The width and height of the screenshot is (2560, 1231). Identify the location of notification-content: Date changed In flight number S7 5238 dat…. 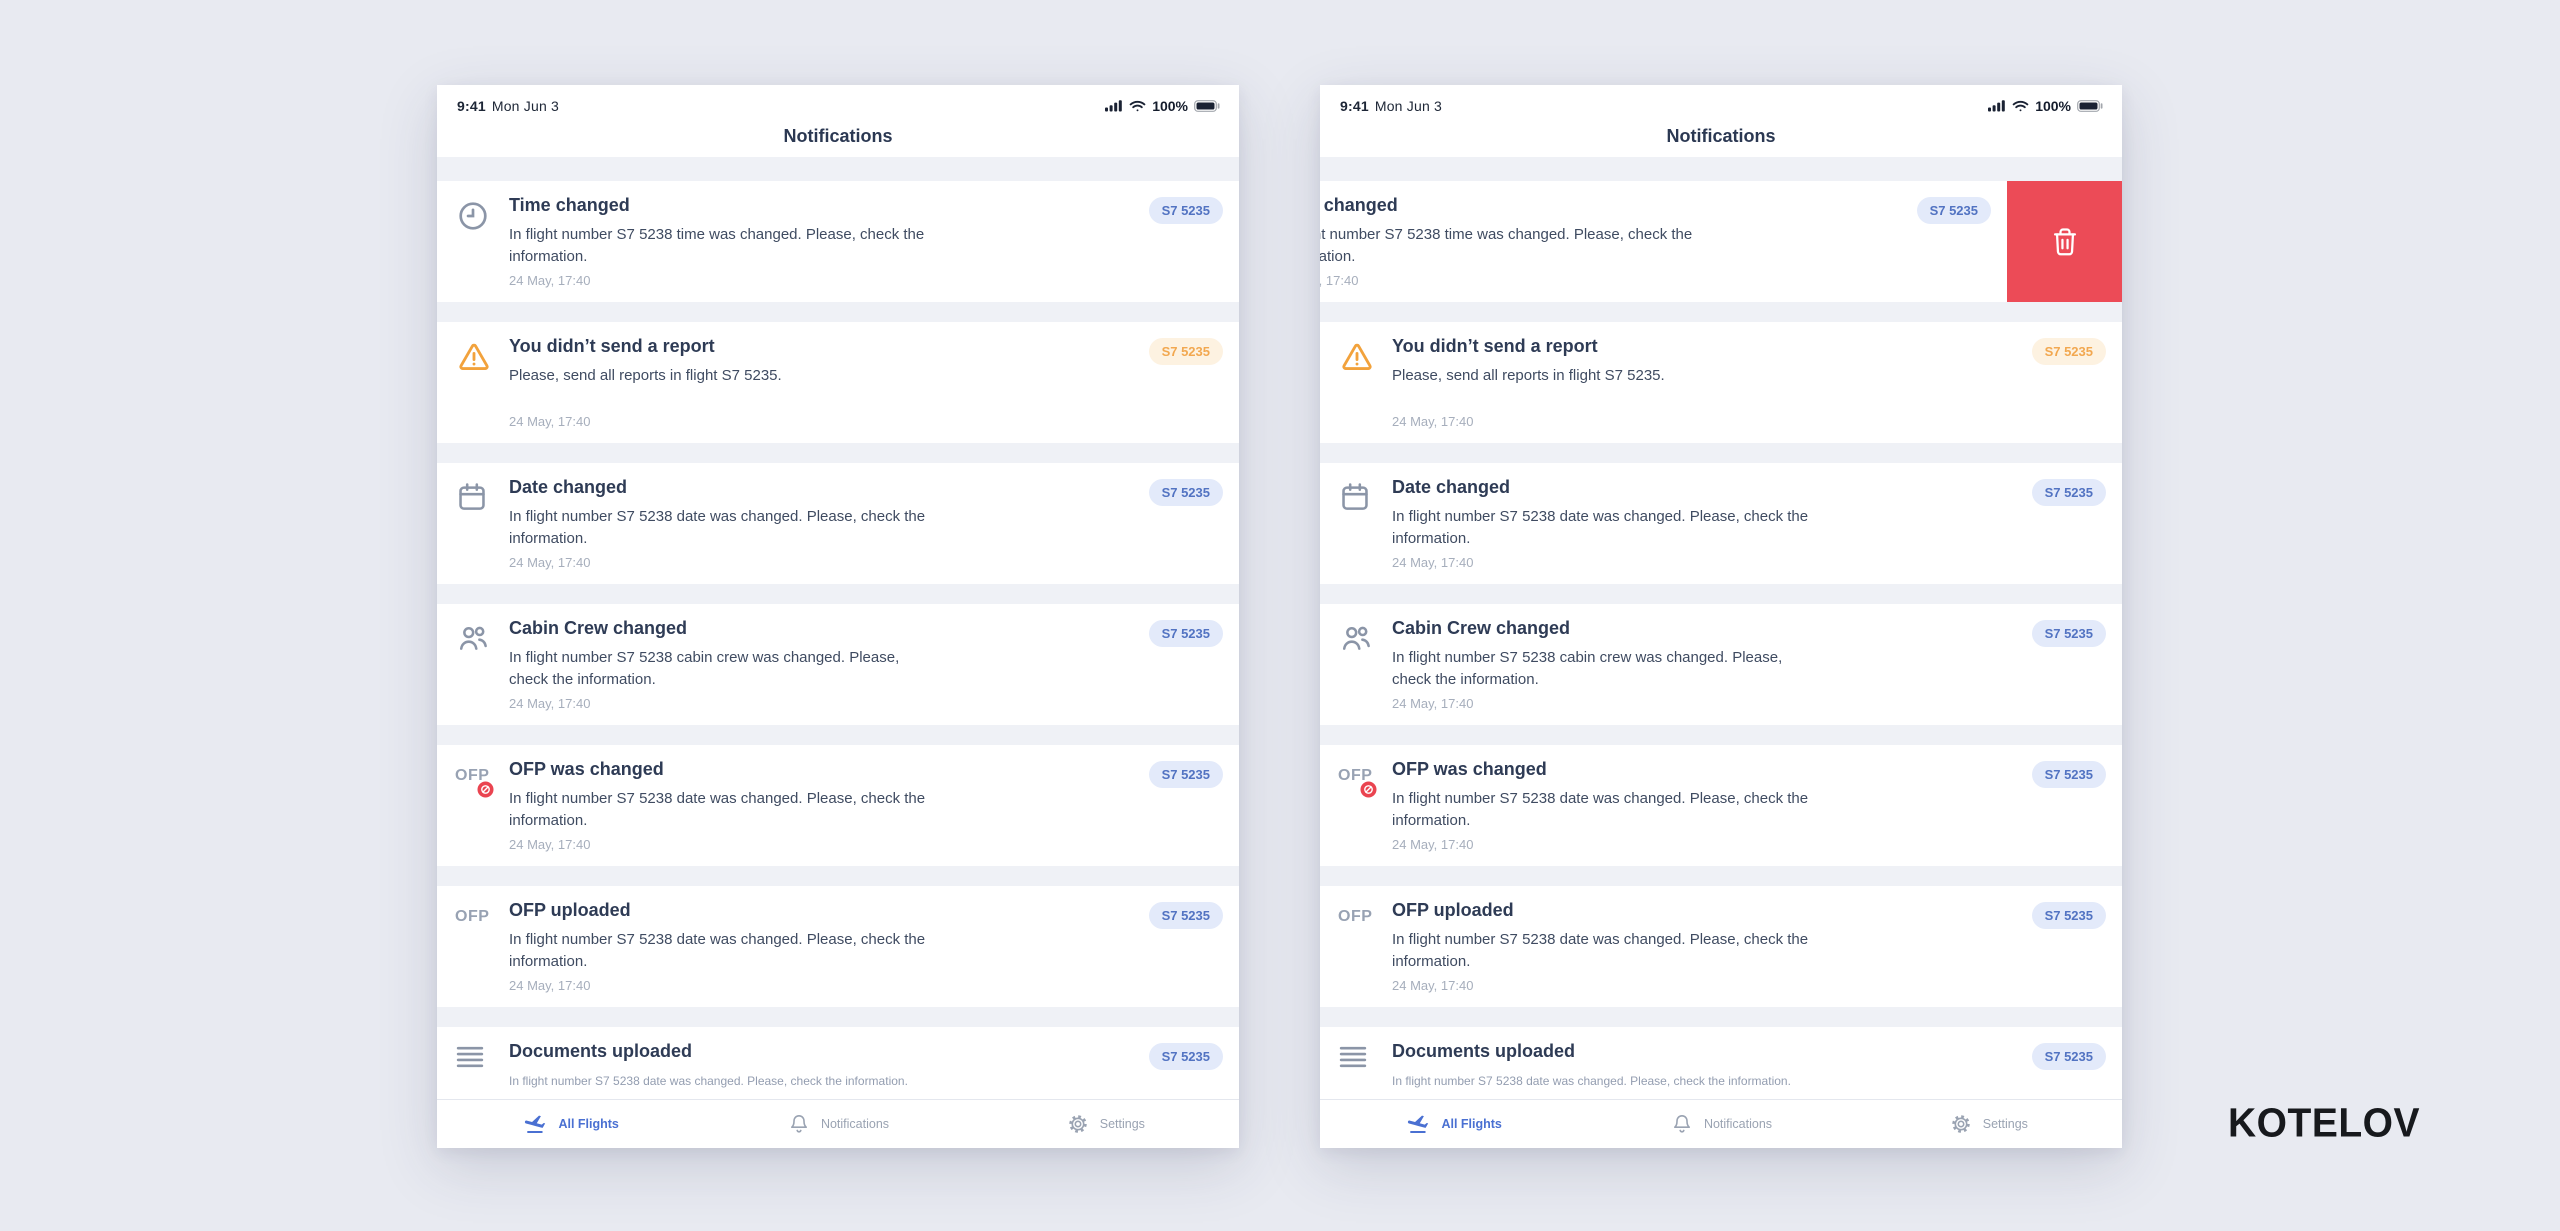
(817, 523).